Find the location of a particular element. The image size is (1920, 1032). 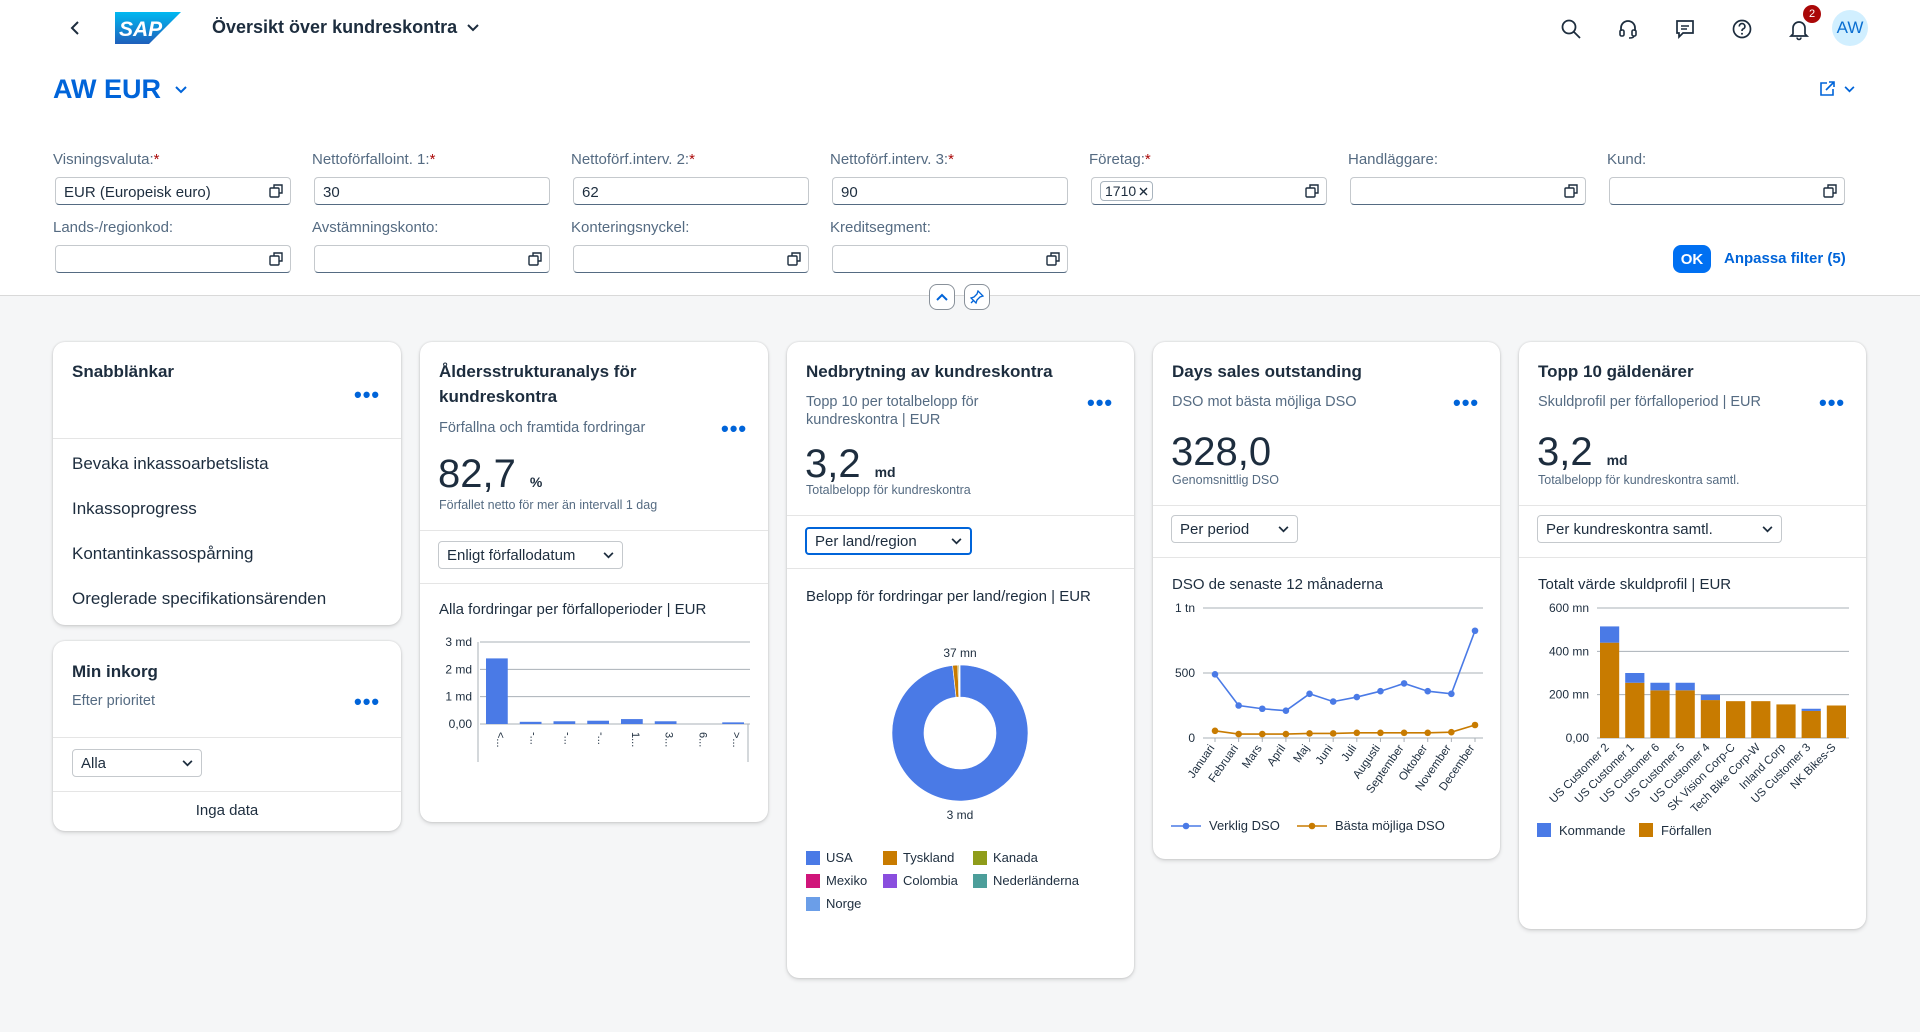

feedback-icon is located at coordinates (1685, 29).